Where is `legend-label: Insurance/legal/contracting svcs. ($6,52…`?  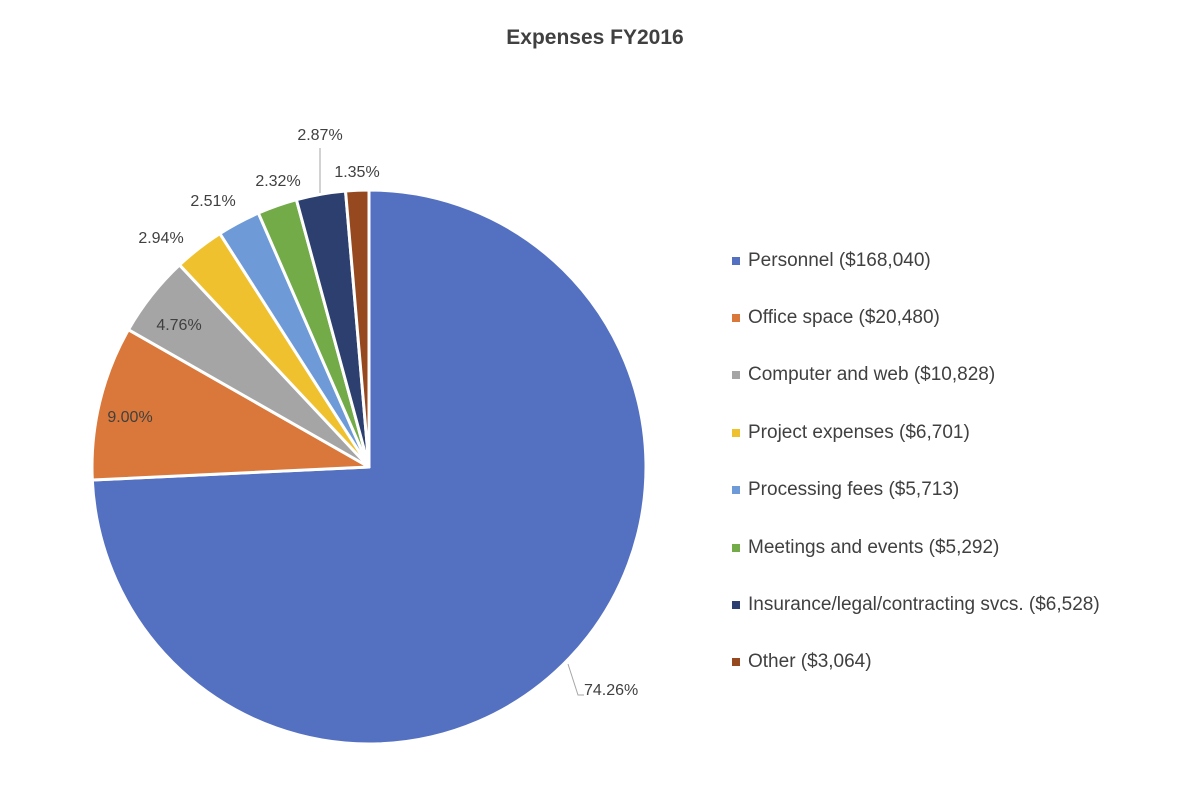
legend-label: Insurance/legal/contracting svcs. ($6,52… is located at coordinates (924, 605).